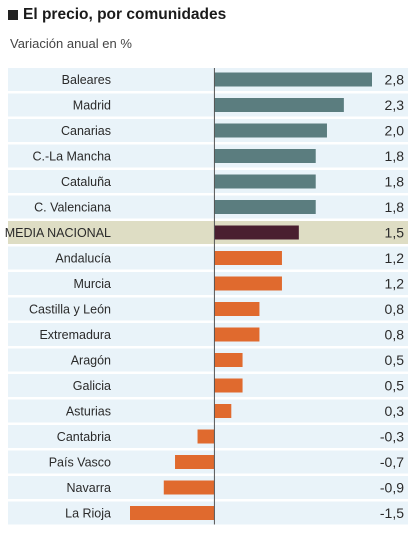 This screenshot has width=414, height=543. What do you see at coordinates (13, 15) in the screenshot?
I see `title-square-icon` at bounding box center [13, 15].